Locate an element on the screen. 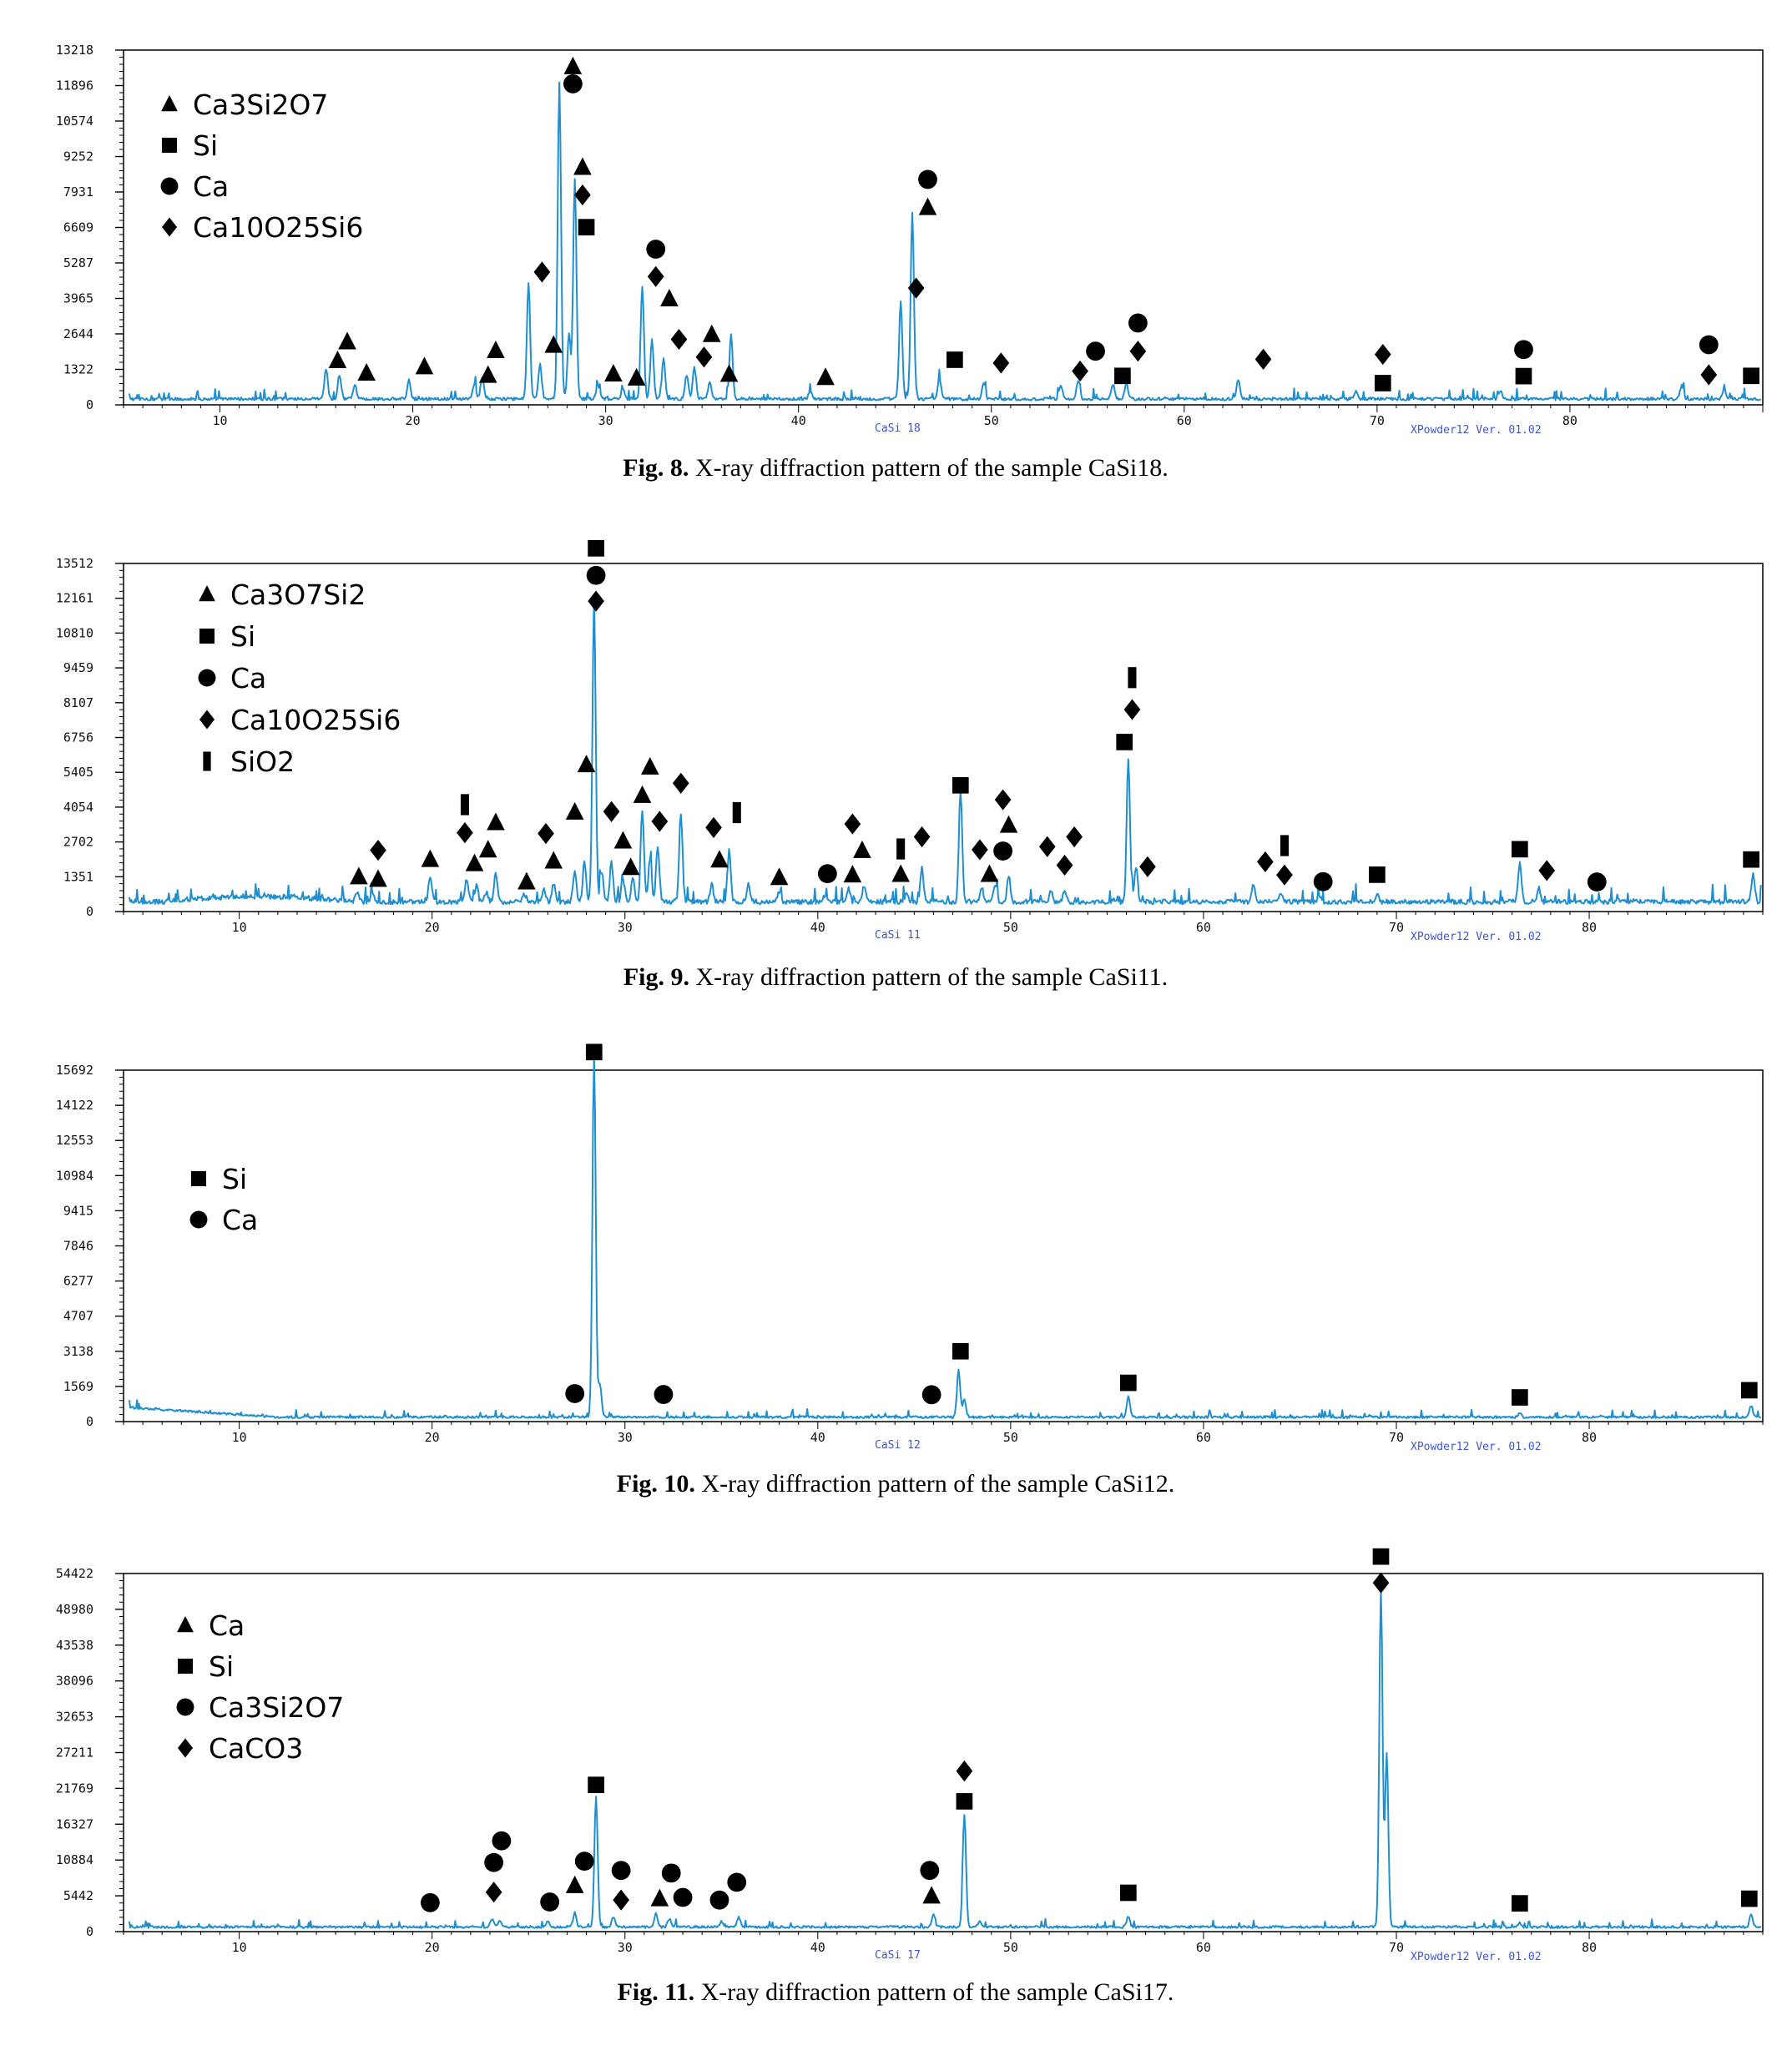 This screenshot has width=1792, height=2056. y-tick-label: 43538 is located at coordinates (74, 1645).